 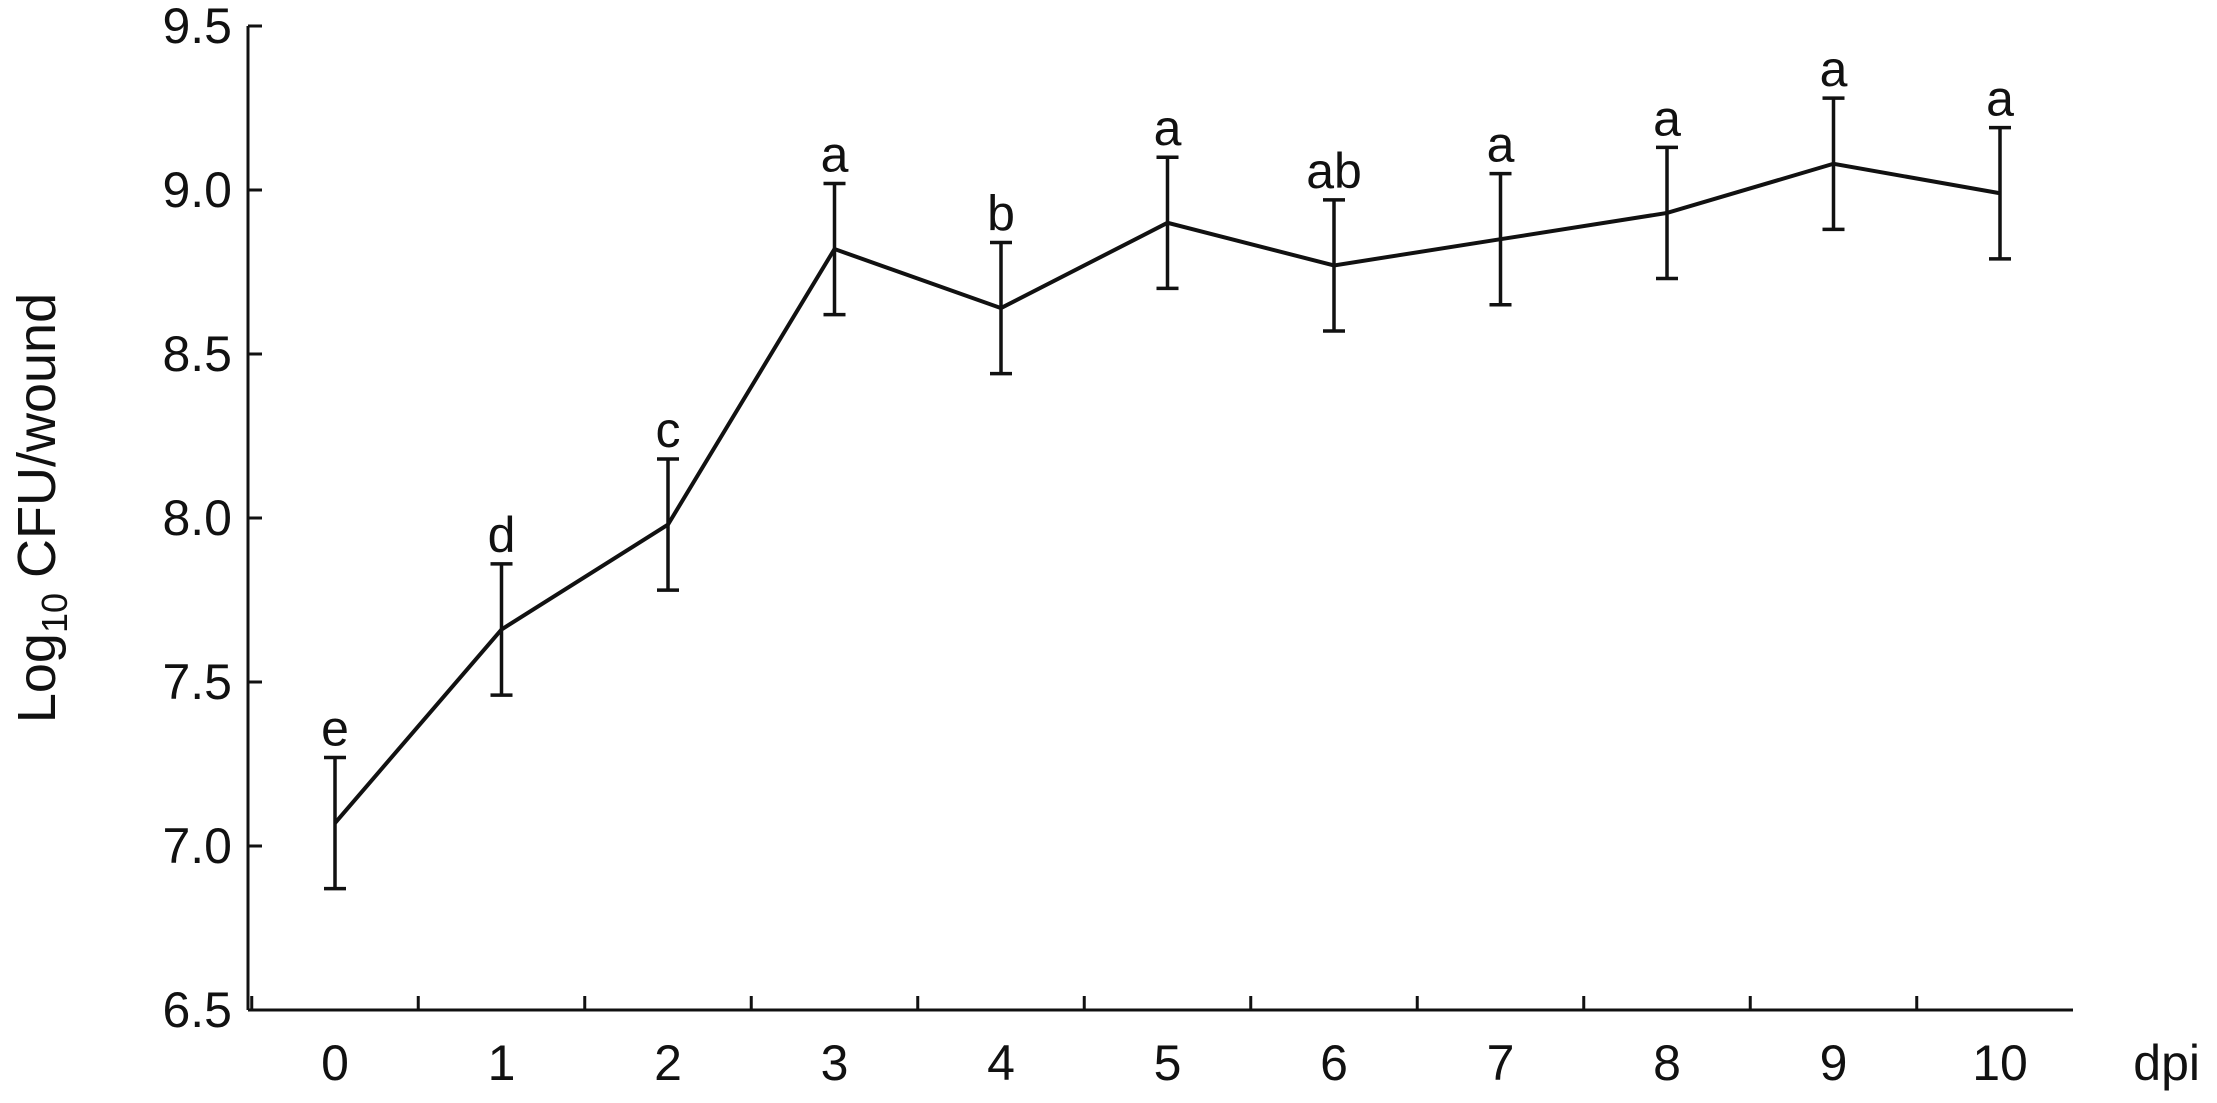 What do you see at coordinates (835, 1063) in the screenshot?
I see `x-tick-label: 3` at bounding box center [835, 1063].